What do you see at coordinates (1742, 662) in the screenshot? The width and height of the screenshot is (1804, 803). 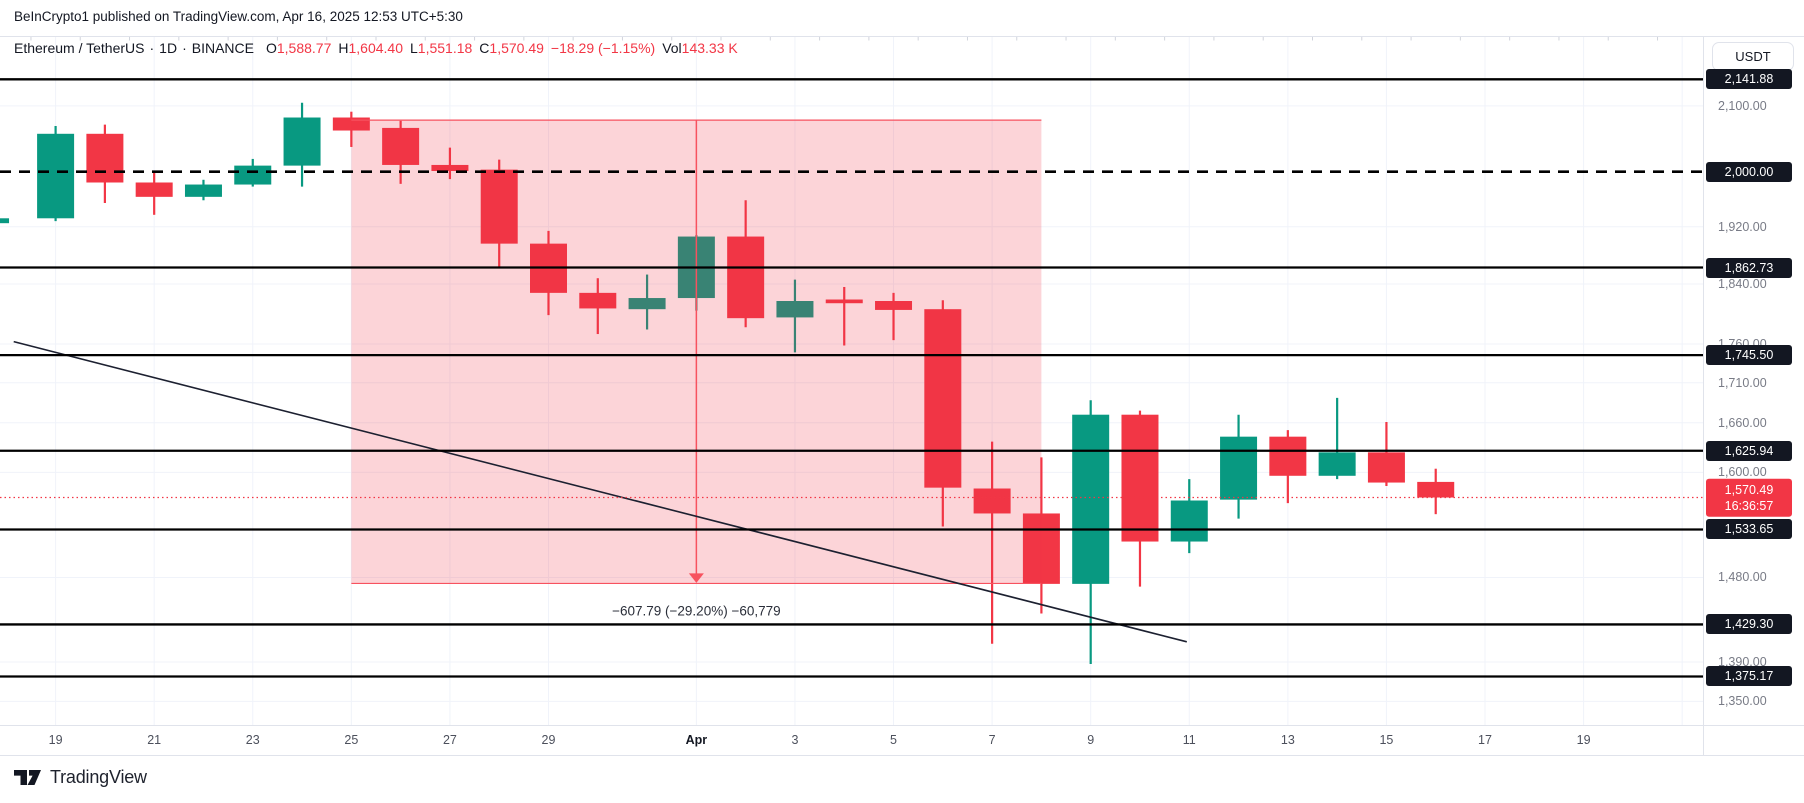 I see `price-tick-label: 1,390.00` at bounding box center [1742, 662].